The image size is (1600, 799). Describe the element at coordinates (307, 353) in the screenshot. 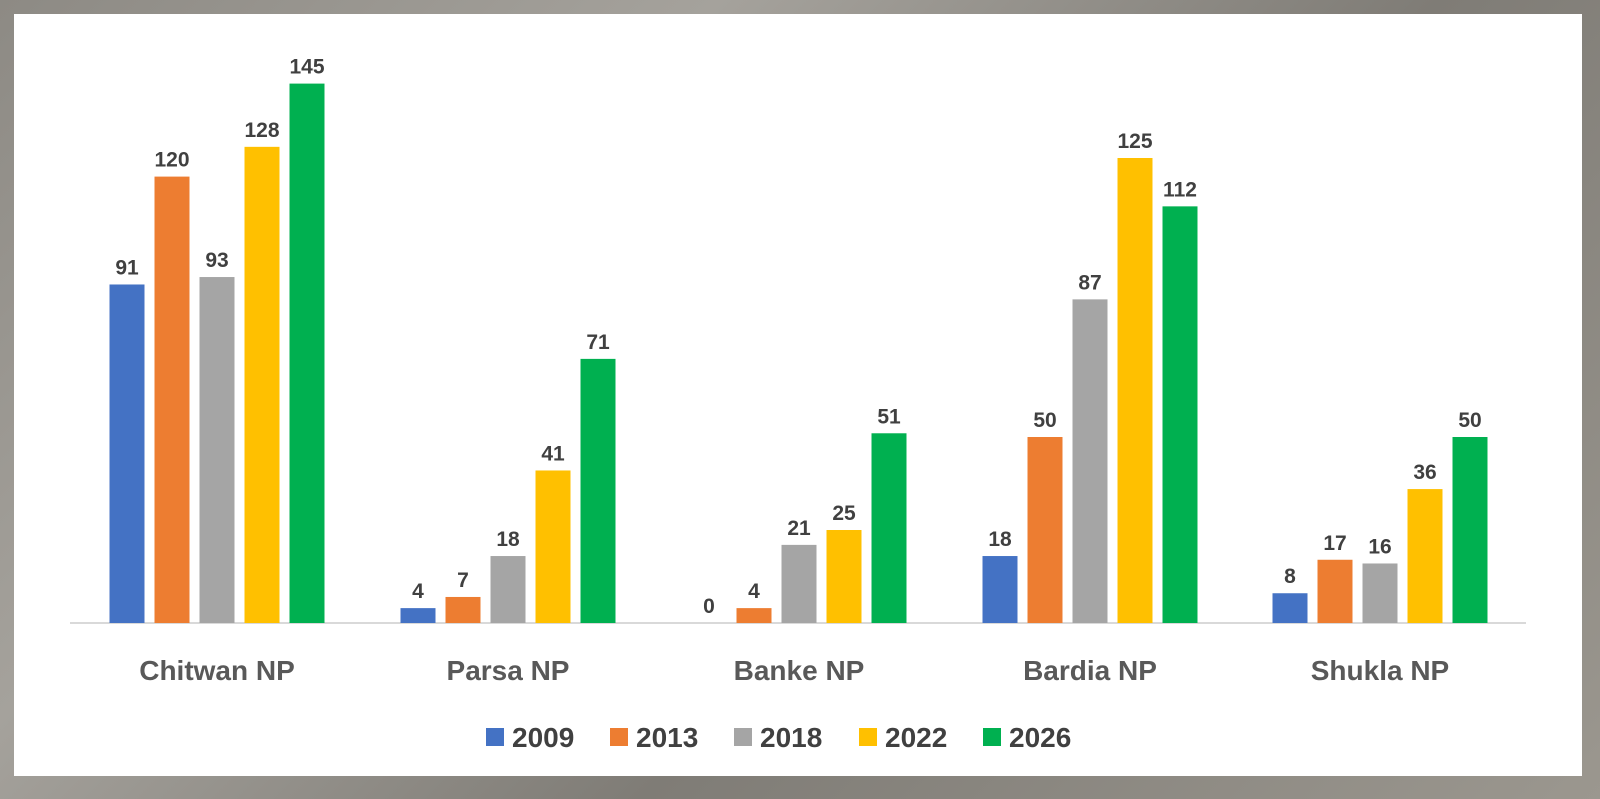

I see `bar-2026-chitwan-np` at that location.